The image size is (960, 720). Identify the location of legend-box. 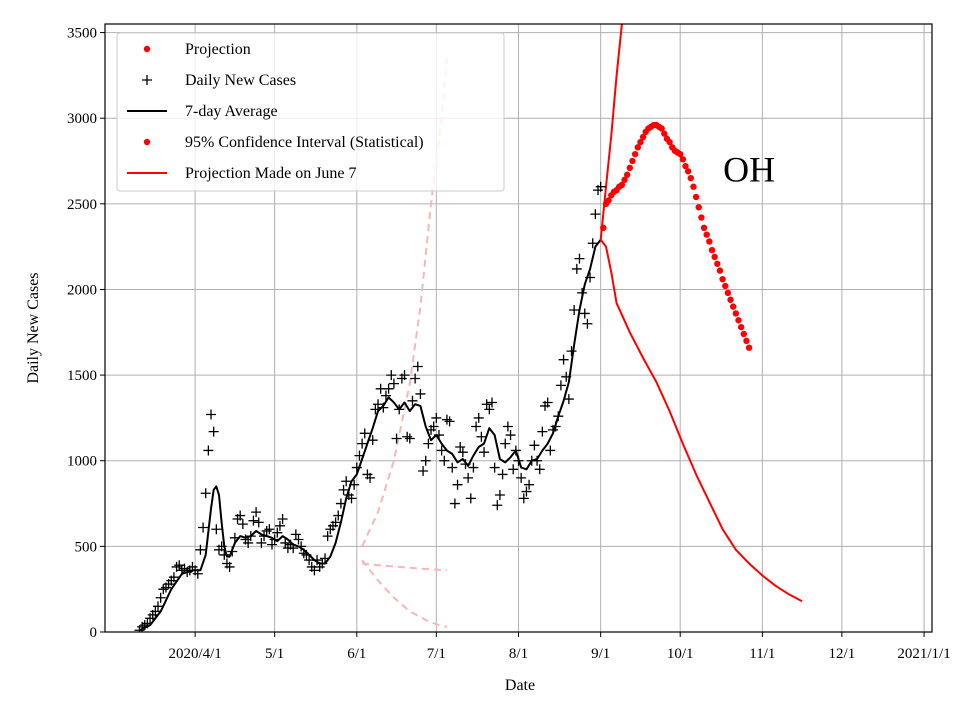
(310, 112).